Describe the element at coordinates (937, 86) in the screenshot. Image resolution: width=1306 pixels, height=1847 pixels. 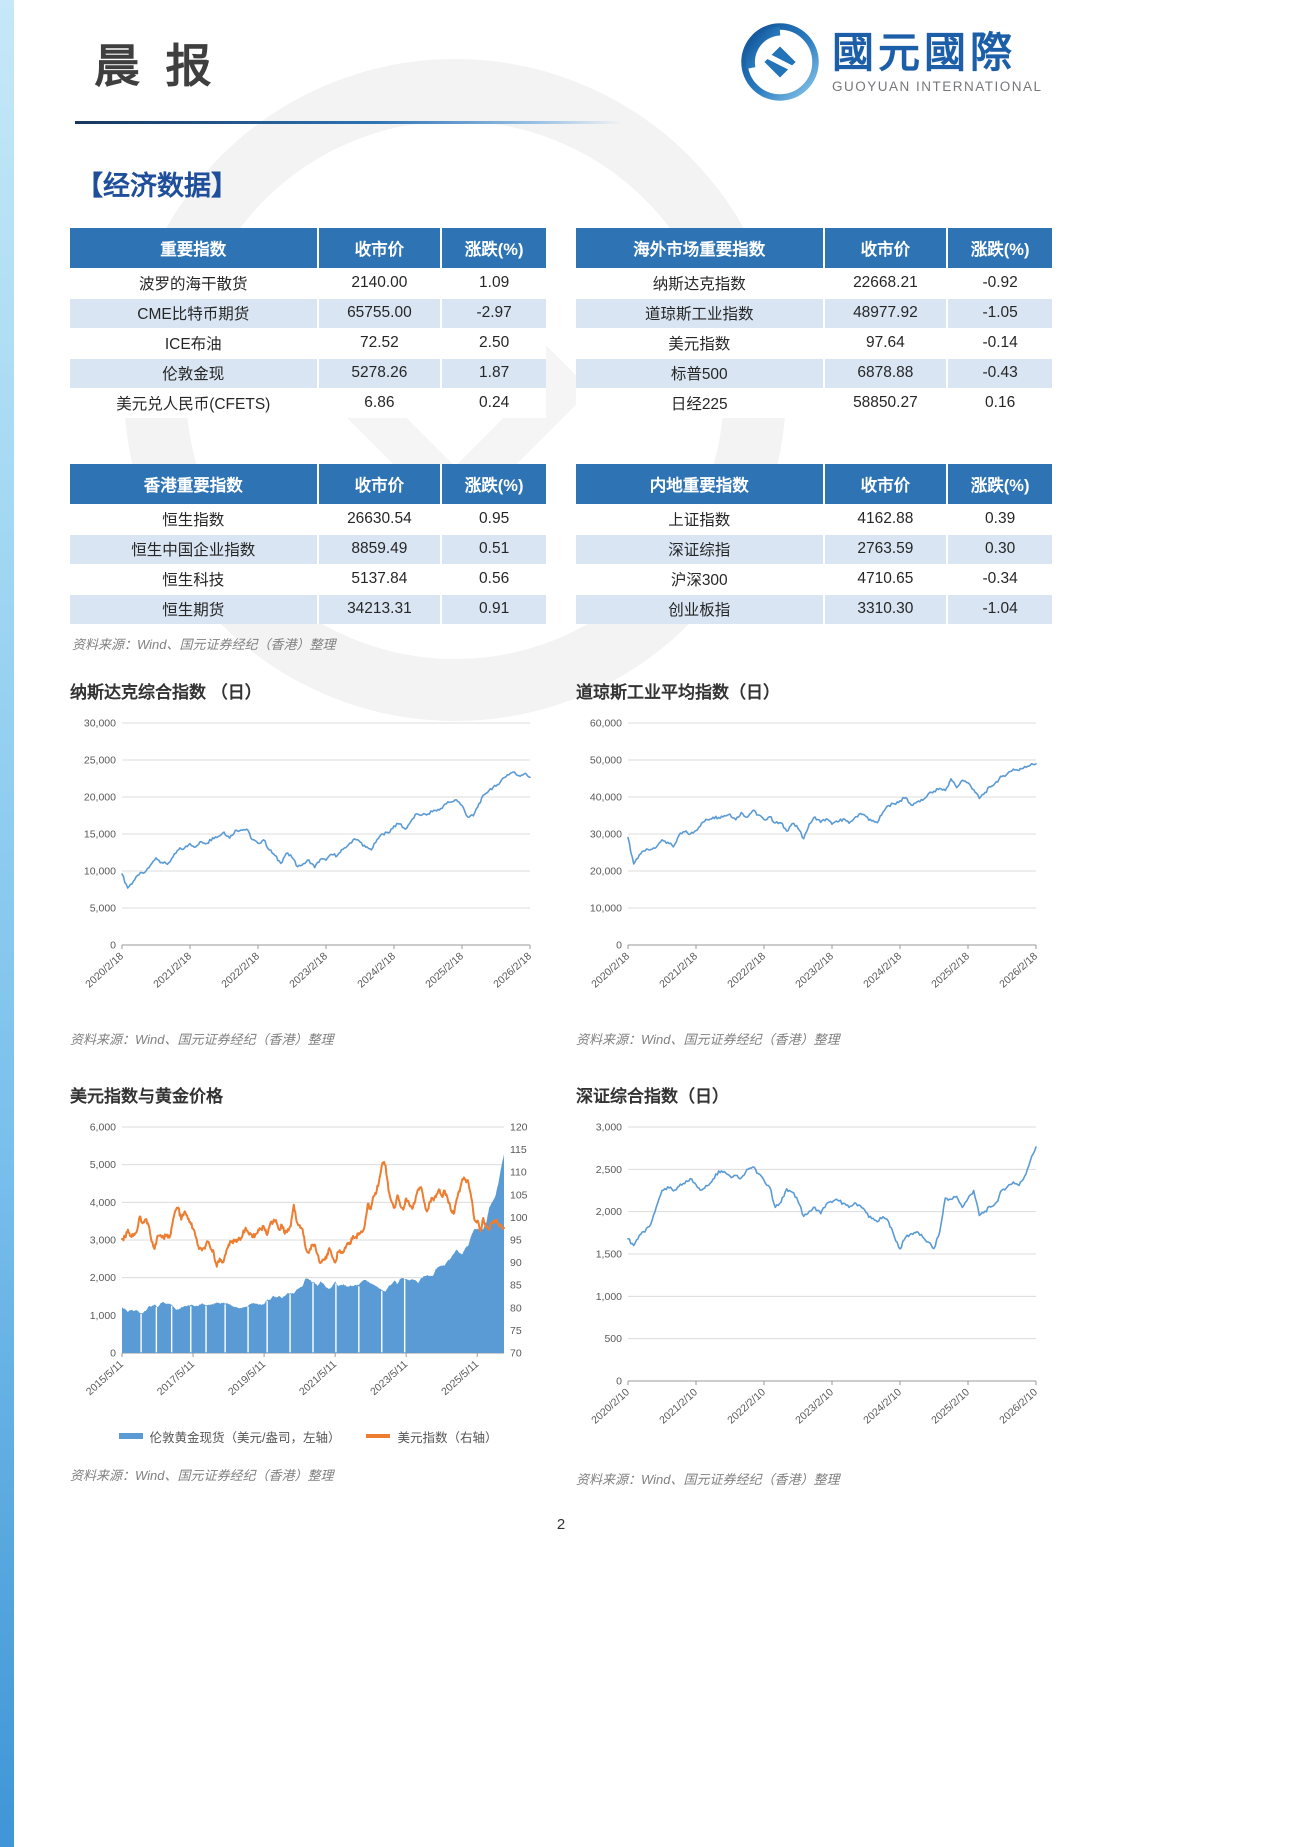
I see `logo-name-en: GUOYUAN INTERNATIONAL` at that location.